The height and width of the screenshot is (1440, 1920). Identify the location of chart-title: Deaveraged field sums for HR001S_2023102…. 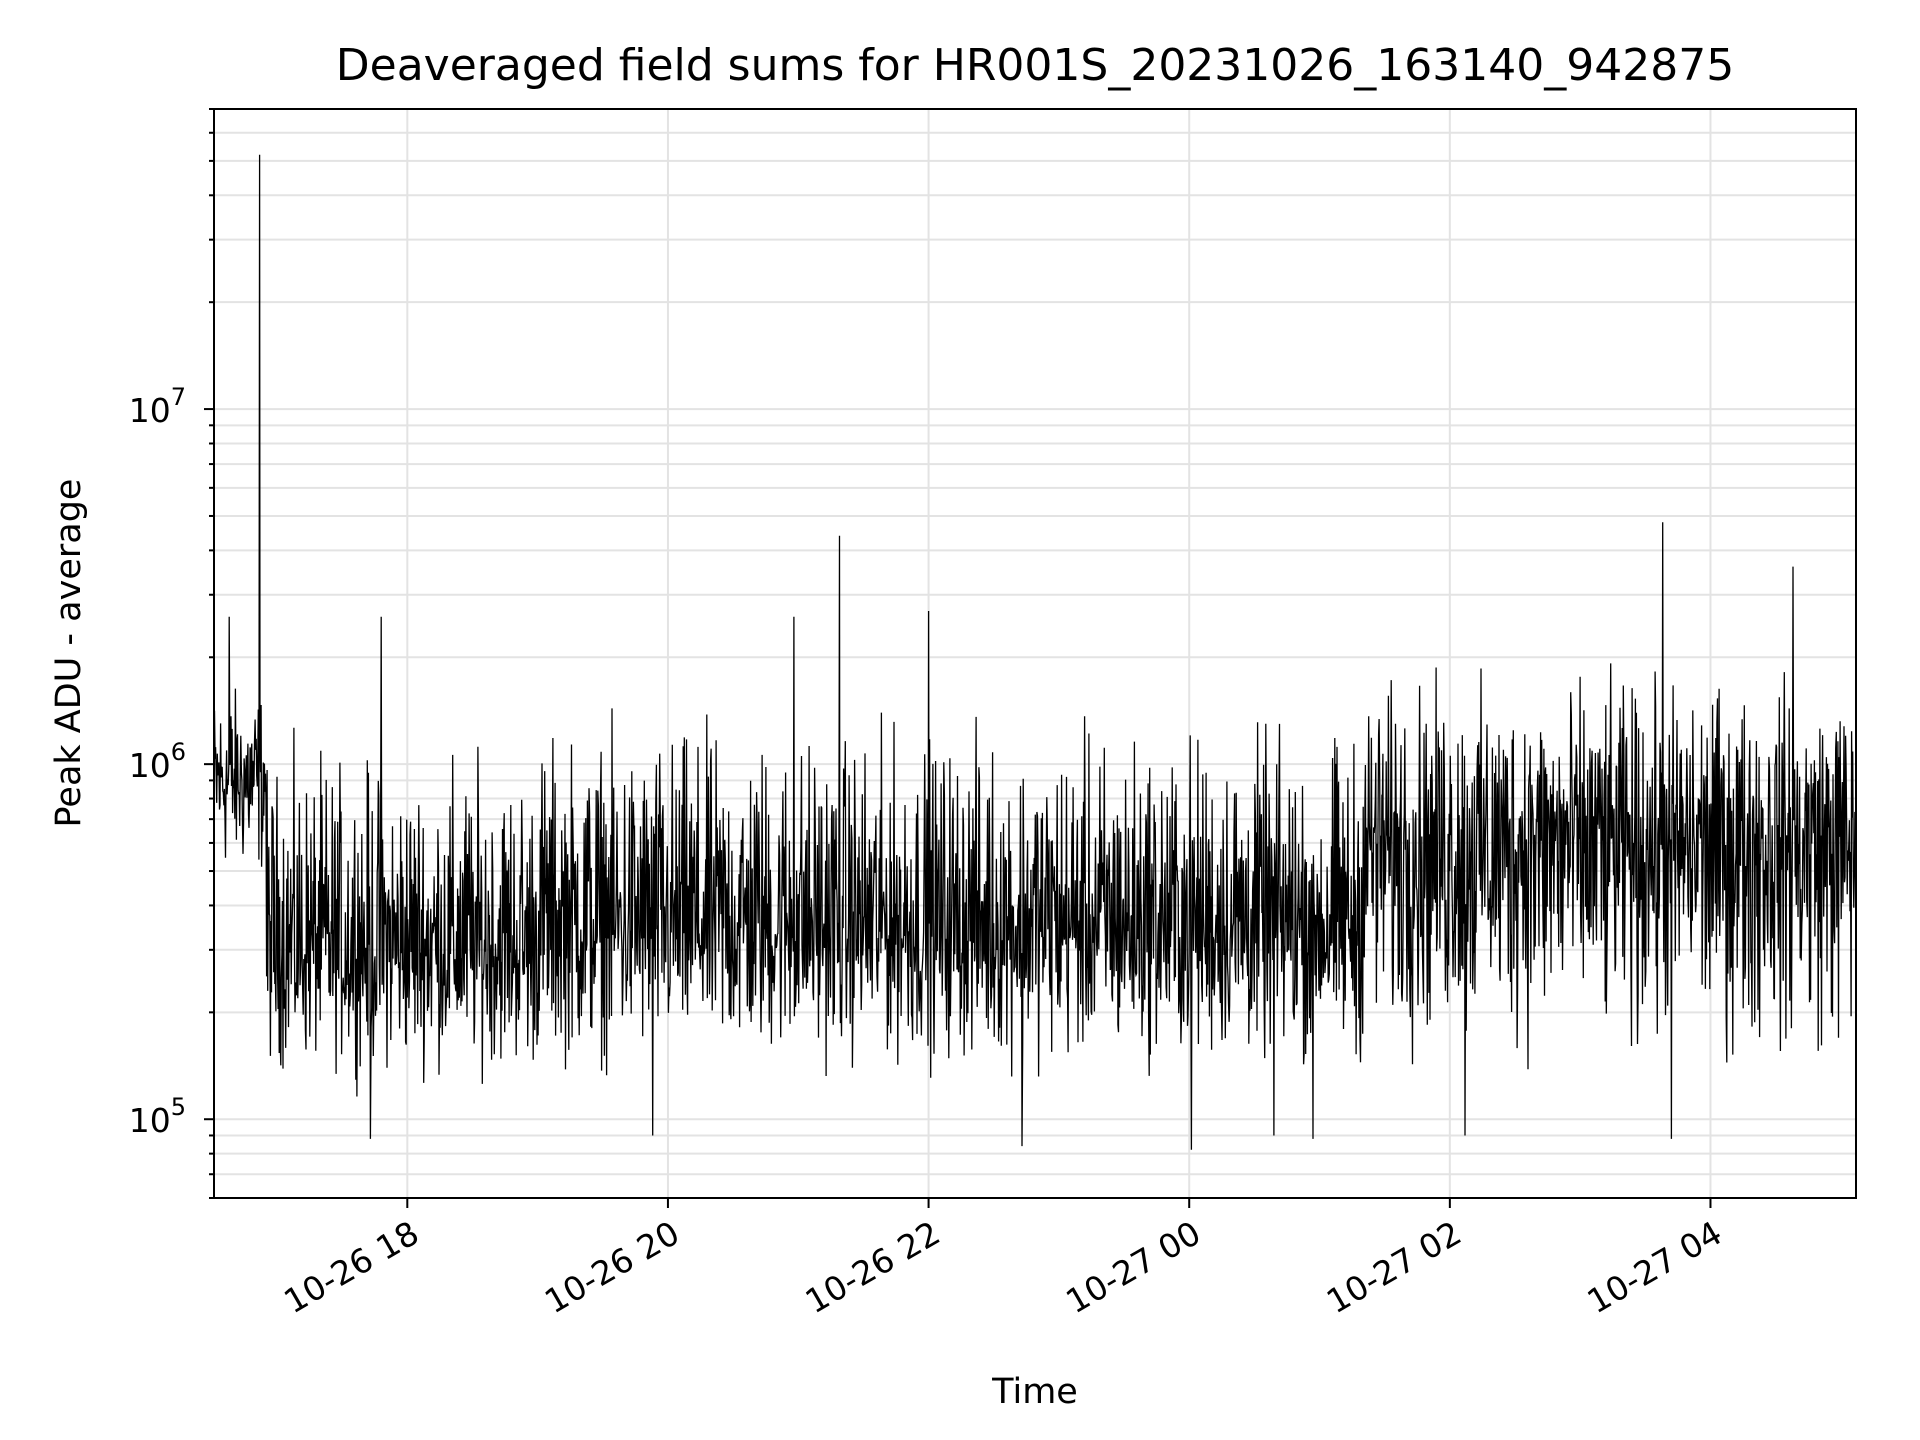
(1035, 65).